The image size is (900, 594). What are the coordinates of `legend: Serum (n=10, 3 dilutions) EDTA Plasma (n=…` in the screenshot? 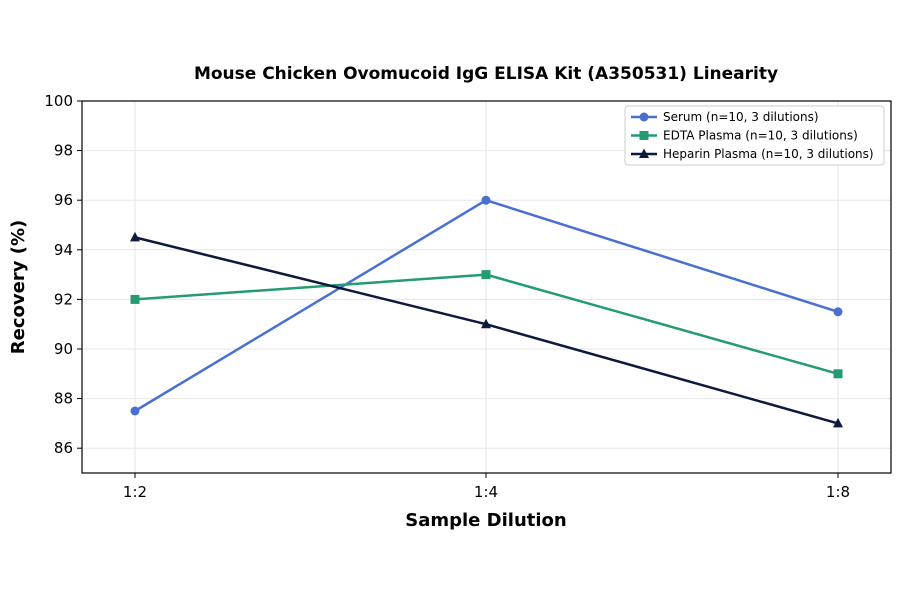 It's located at (754, 135).